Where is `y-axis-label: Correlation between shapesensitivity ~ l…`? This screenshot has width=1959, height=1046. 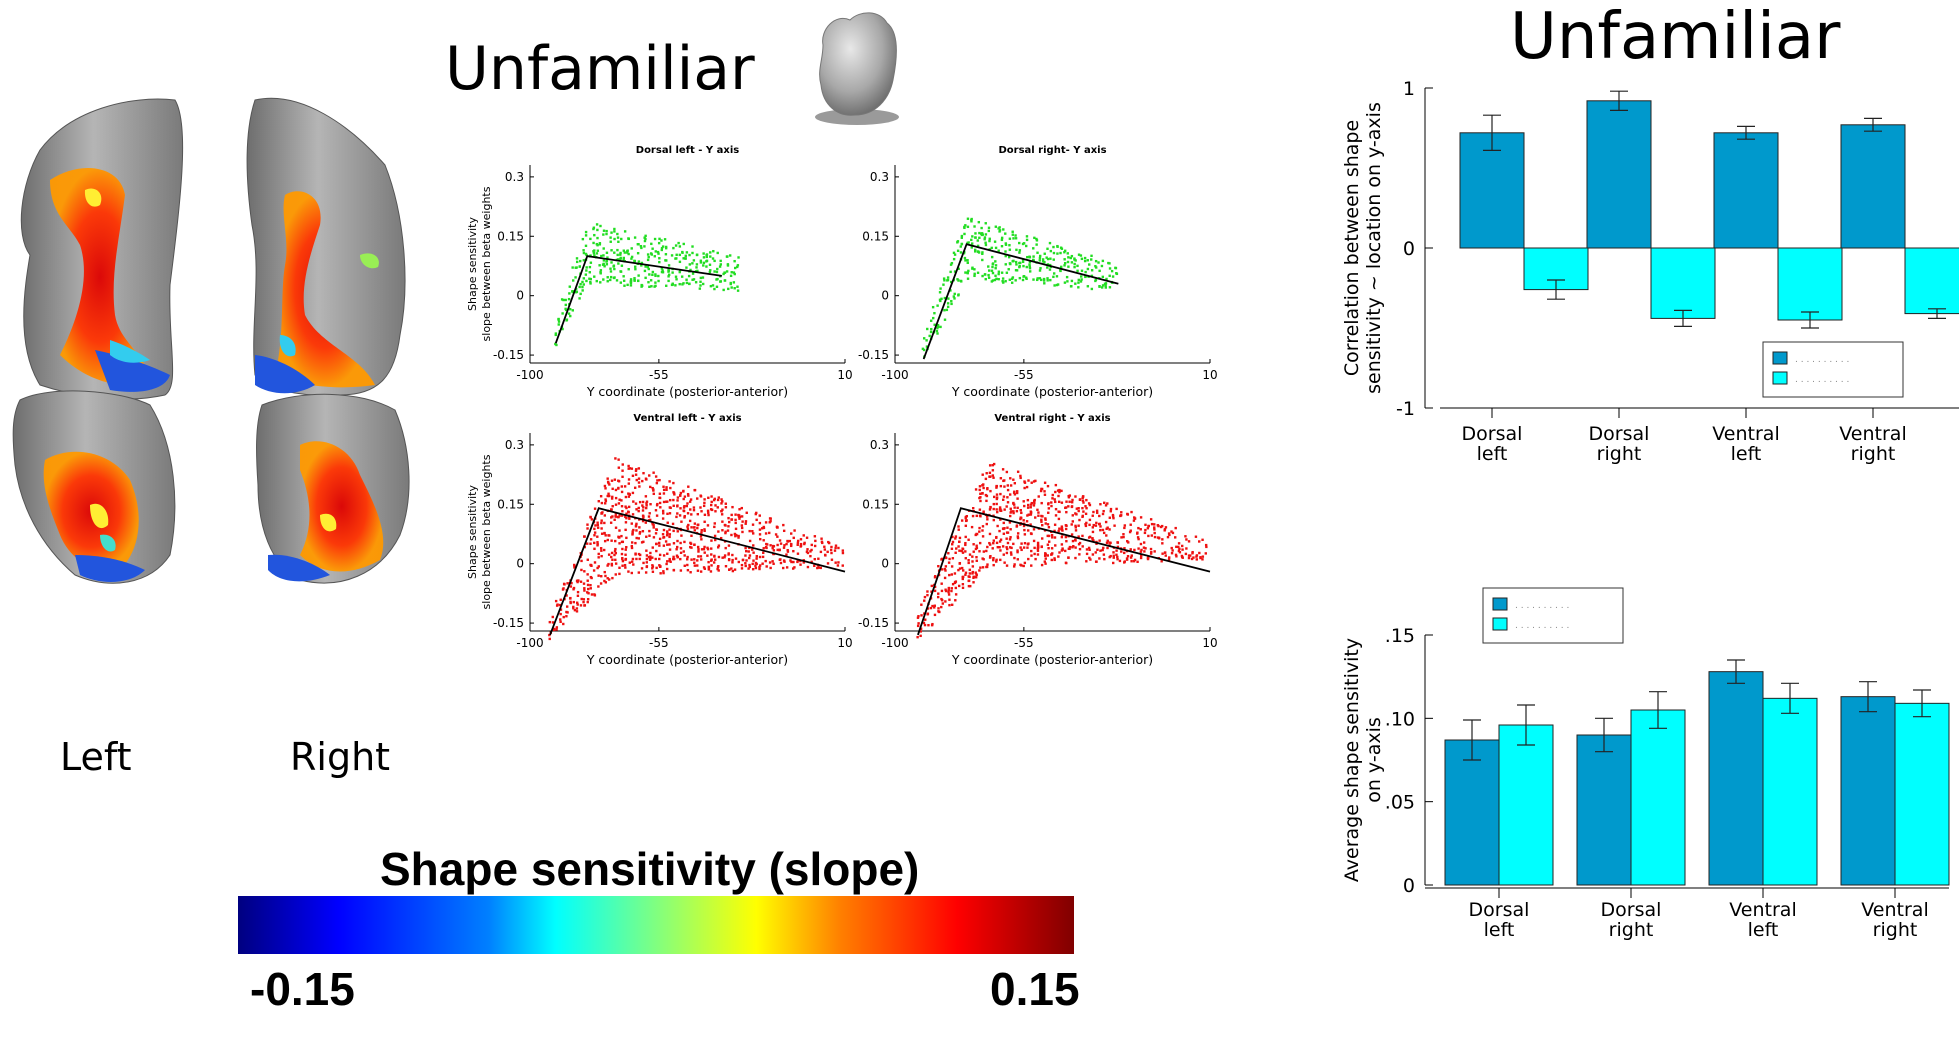 y-axis-label: Correlation between shapesensitivity ~ l… is located at coordinates (1363, 248).